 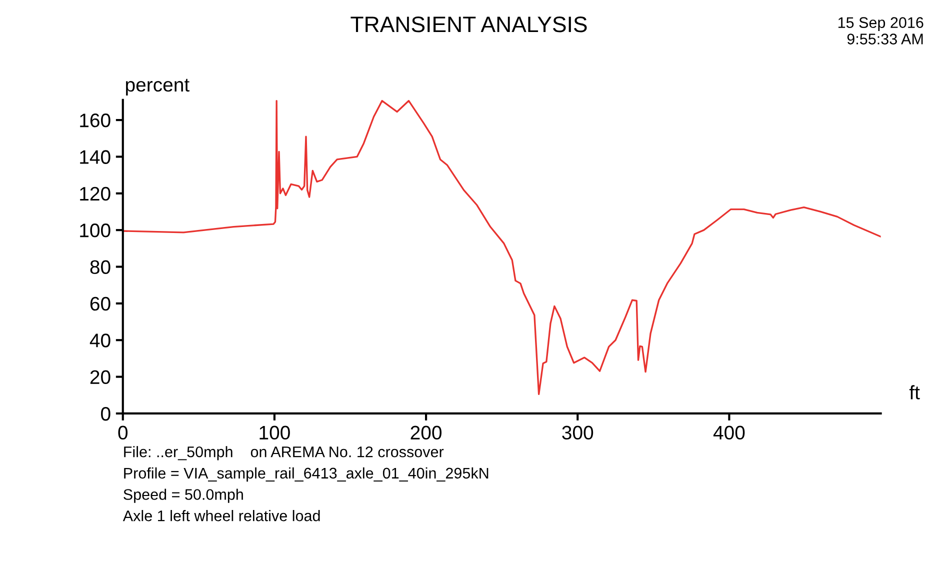 I want to click on x-tick-label: 300, so click(x=578, y=433).